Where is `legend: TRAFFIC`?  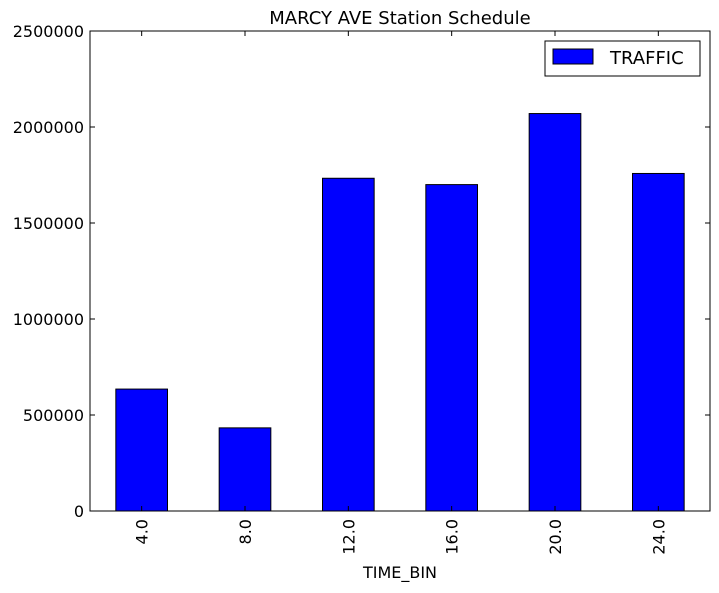
legend: TRAFFIC is located at coordinates (622, 58).